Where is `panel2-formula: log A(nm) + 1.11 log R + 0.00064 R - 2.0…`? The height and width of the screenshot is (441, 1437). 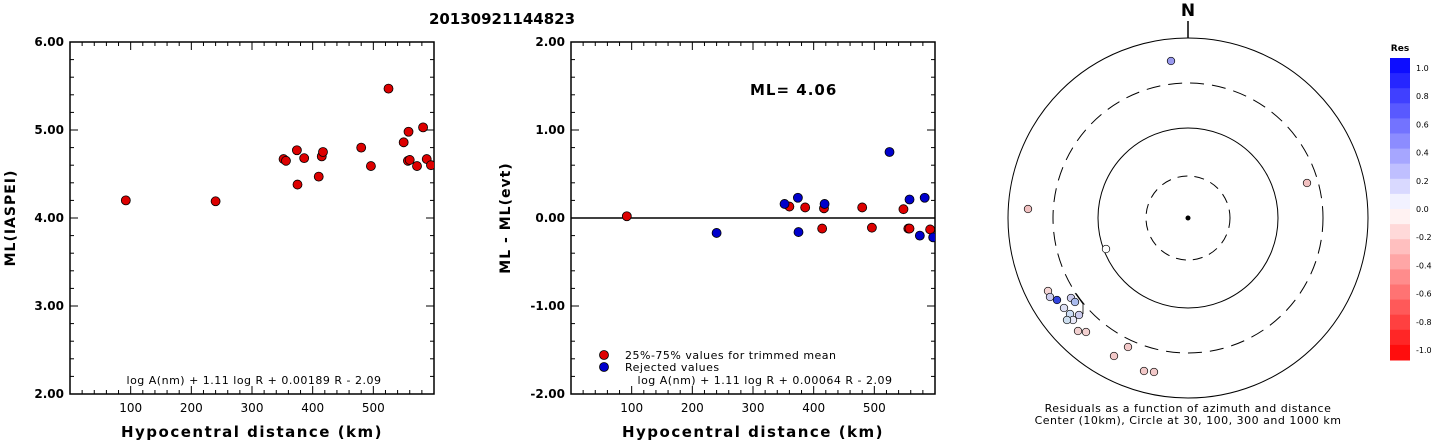
panel2-formula: log A(nm) + 1.11 log R + 0.00064 R - 2.0… is located at coordinates (765, 380).